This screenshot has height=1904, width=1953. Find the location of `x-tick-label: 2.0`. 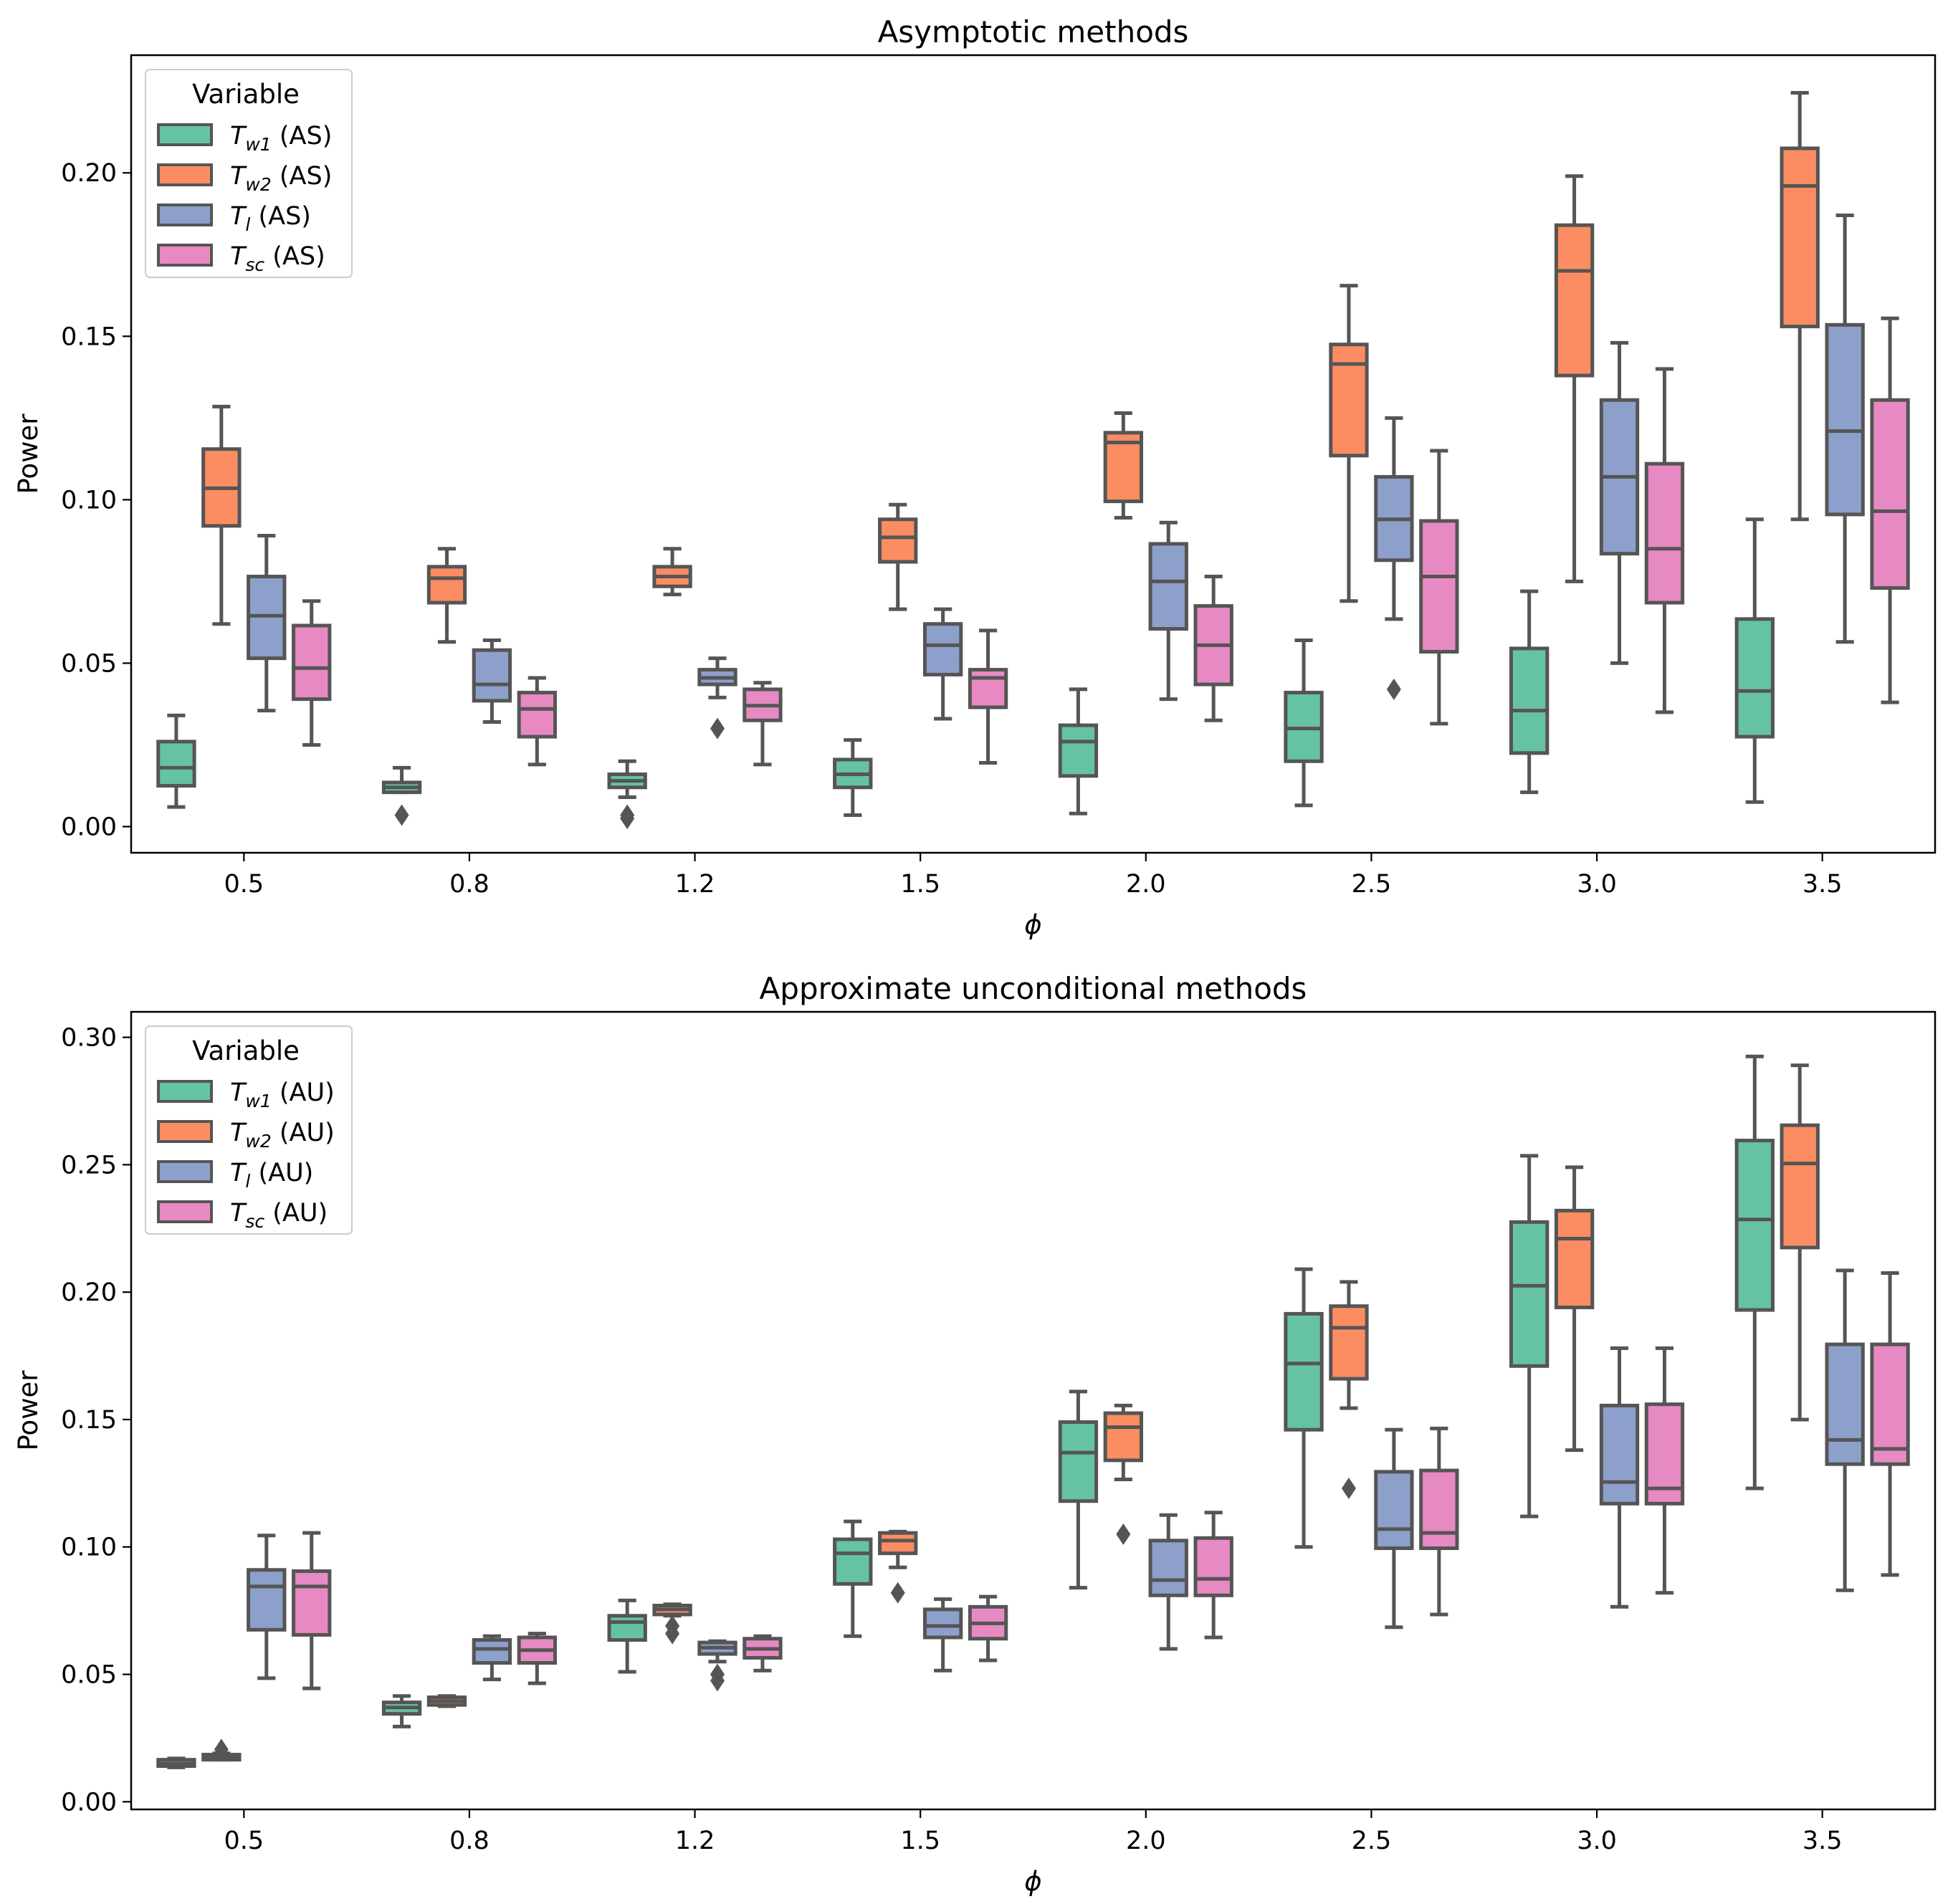

x-tick-label: 2.0 is located at coordinates (1146, 884).